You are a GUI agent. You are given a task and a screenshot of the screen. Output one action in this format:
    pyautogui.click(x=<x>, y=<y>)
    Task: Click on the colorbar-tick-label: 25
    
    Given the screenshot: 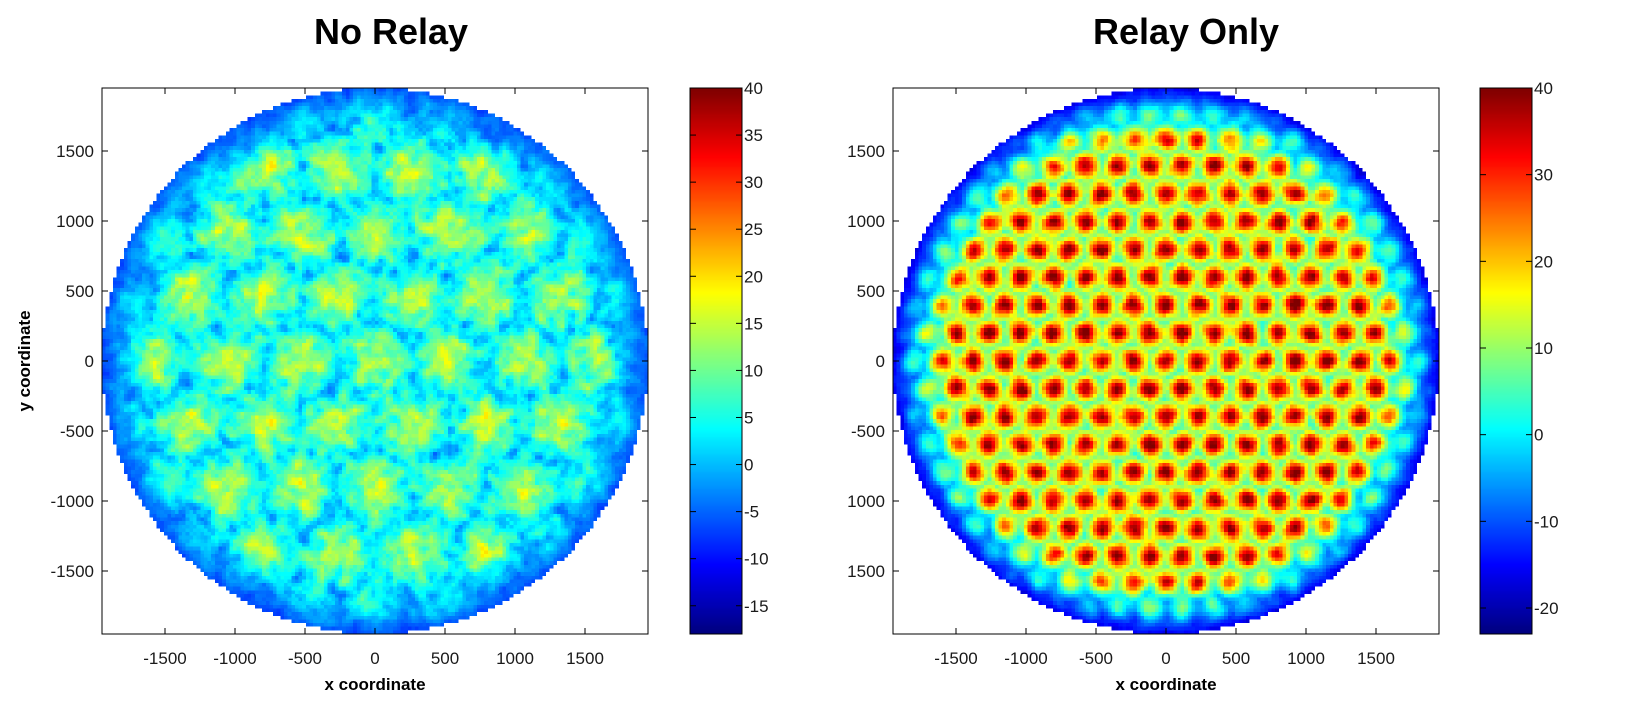 What is the action you would take?
    pyautogui.click(x=753, y=229)
    